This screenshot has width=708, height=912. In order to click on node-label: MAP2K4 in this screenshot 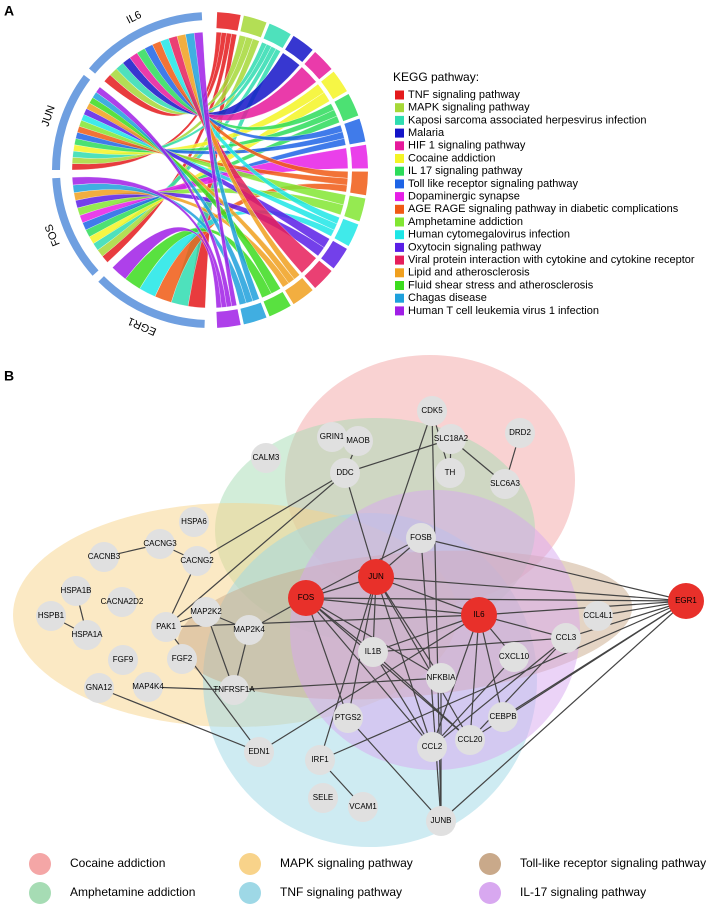, I will do `click(249, 629)`.